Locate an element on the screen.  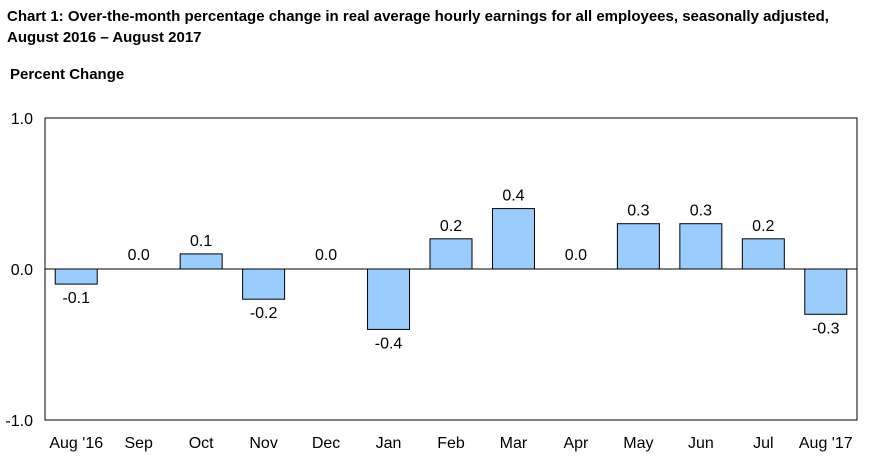
bar-value-label: -0.2 is located at coordinates (264, 313).